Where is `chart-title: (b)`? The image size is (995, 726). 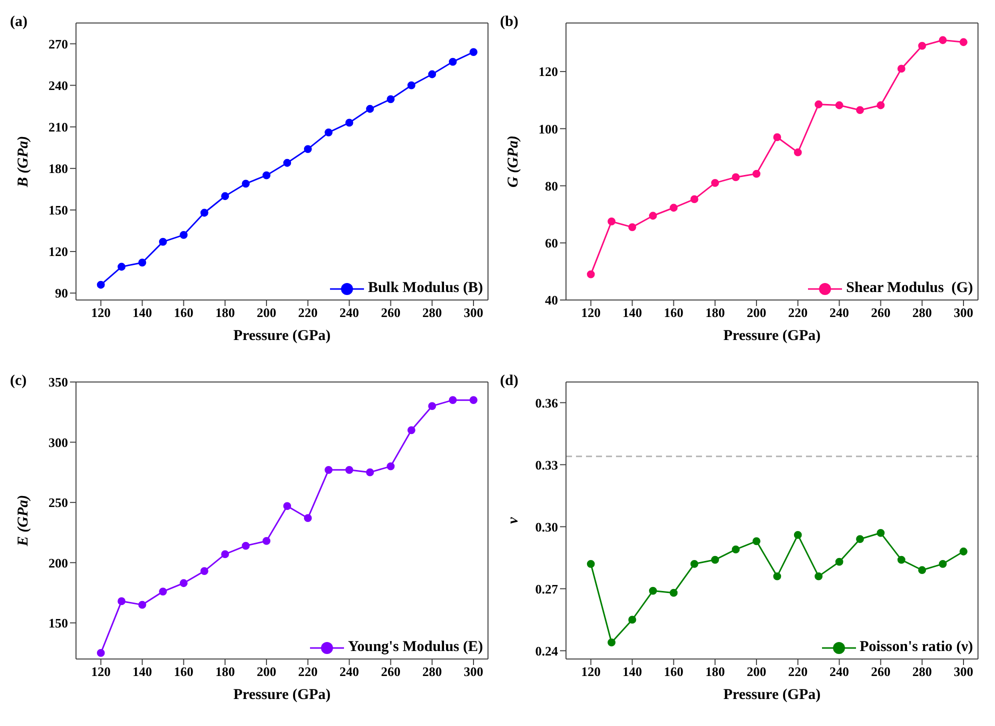
chart-title: (b) is located at coordinates (509, 22).